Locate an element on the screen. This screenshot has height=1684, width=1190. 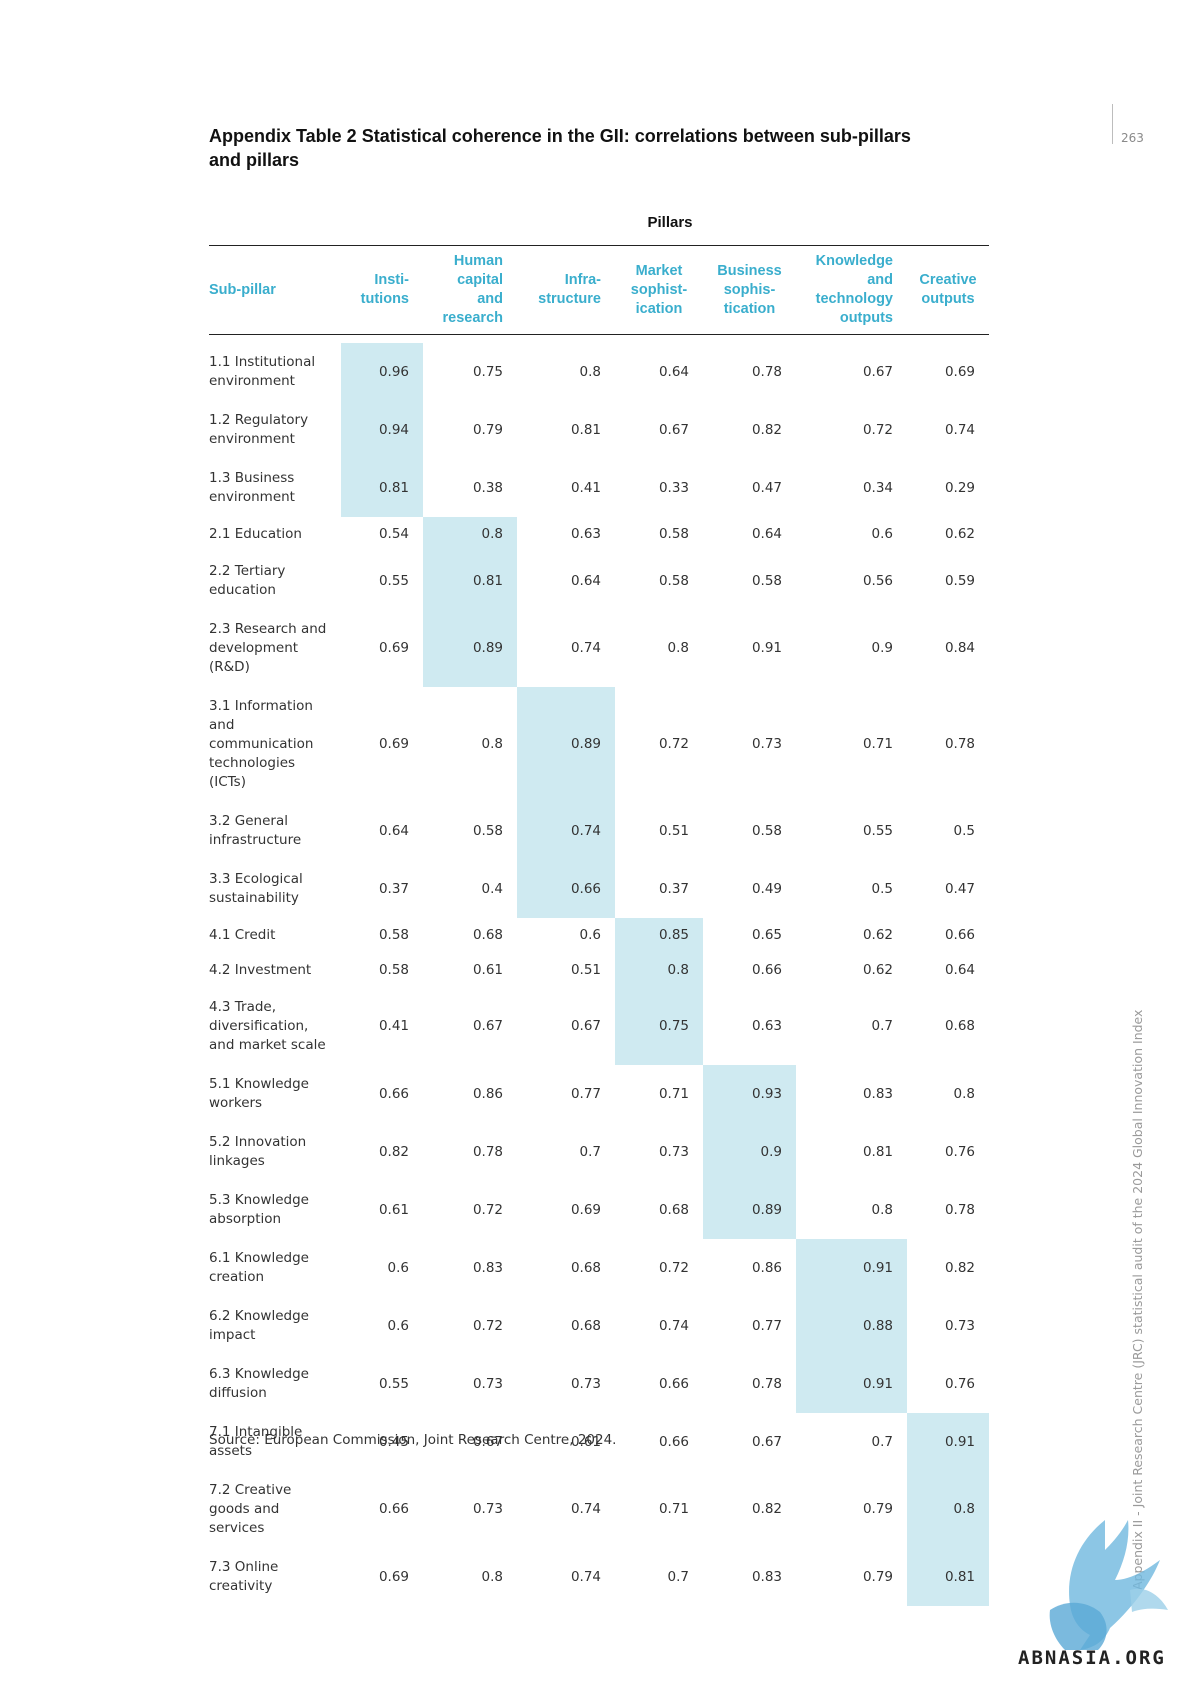
header-subpillar: Sub-pillar is located at coordinates (275, 290).